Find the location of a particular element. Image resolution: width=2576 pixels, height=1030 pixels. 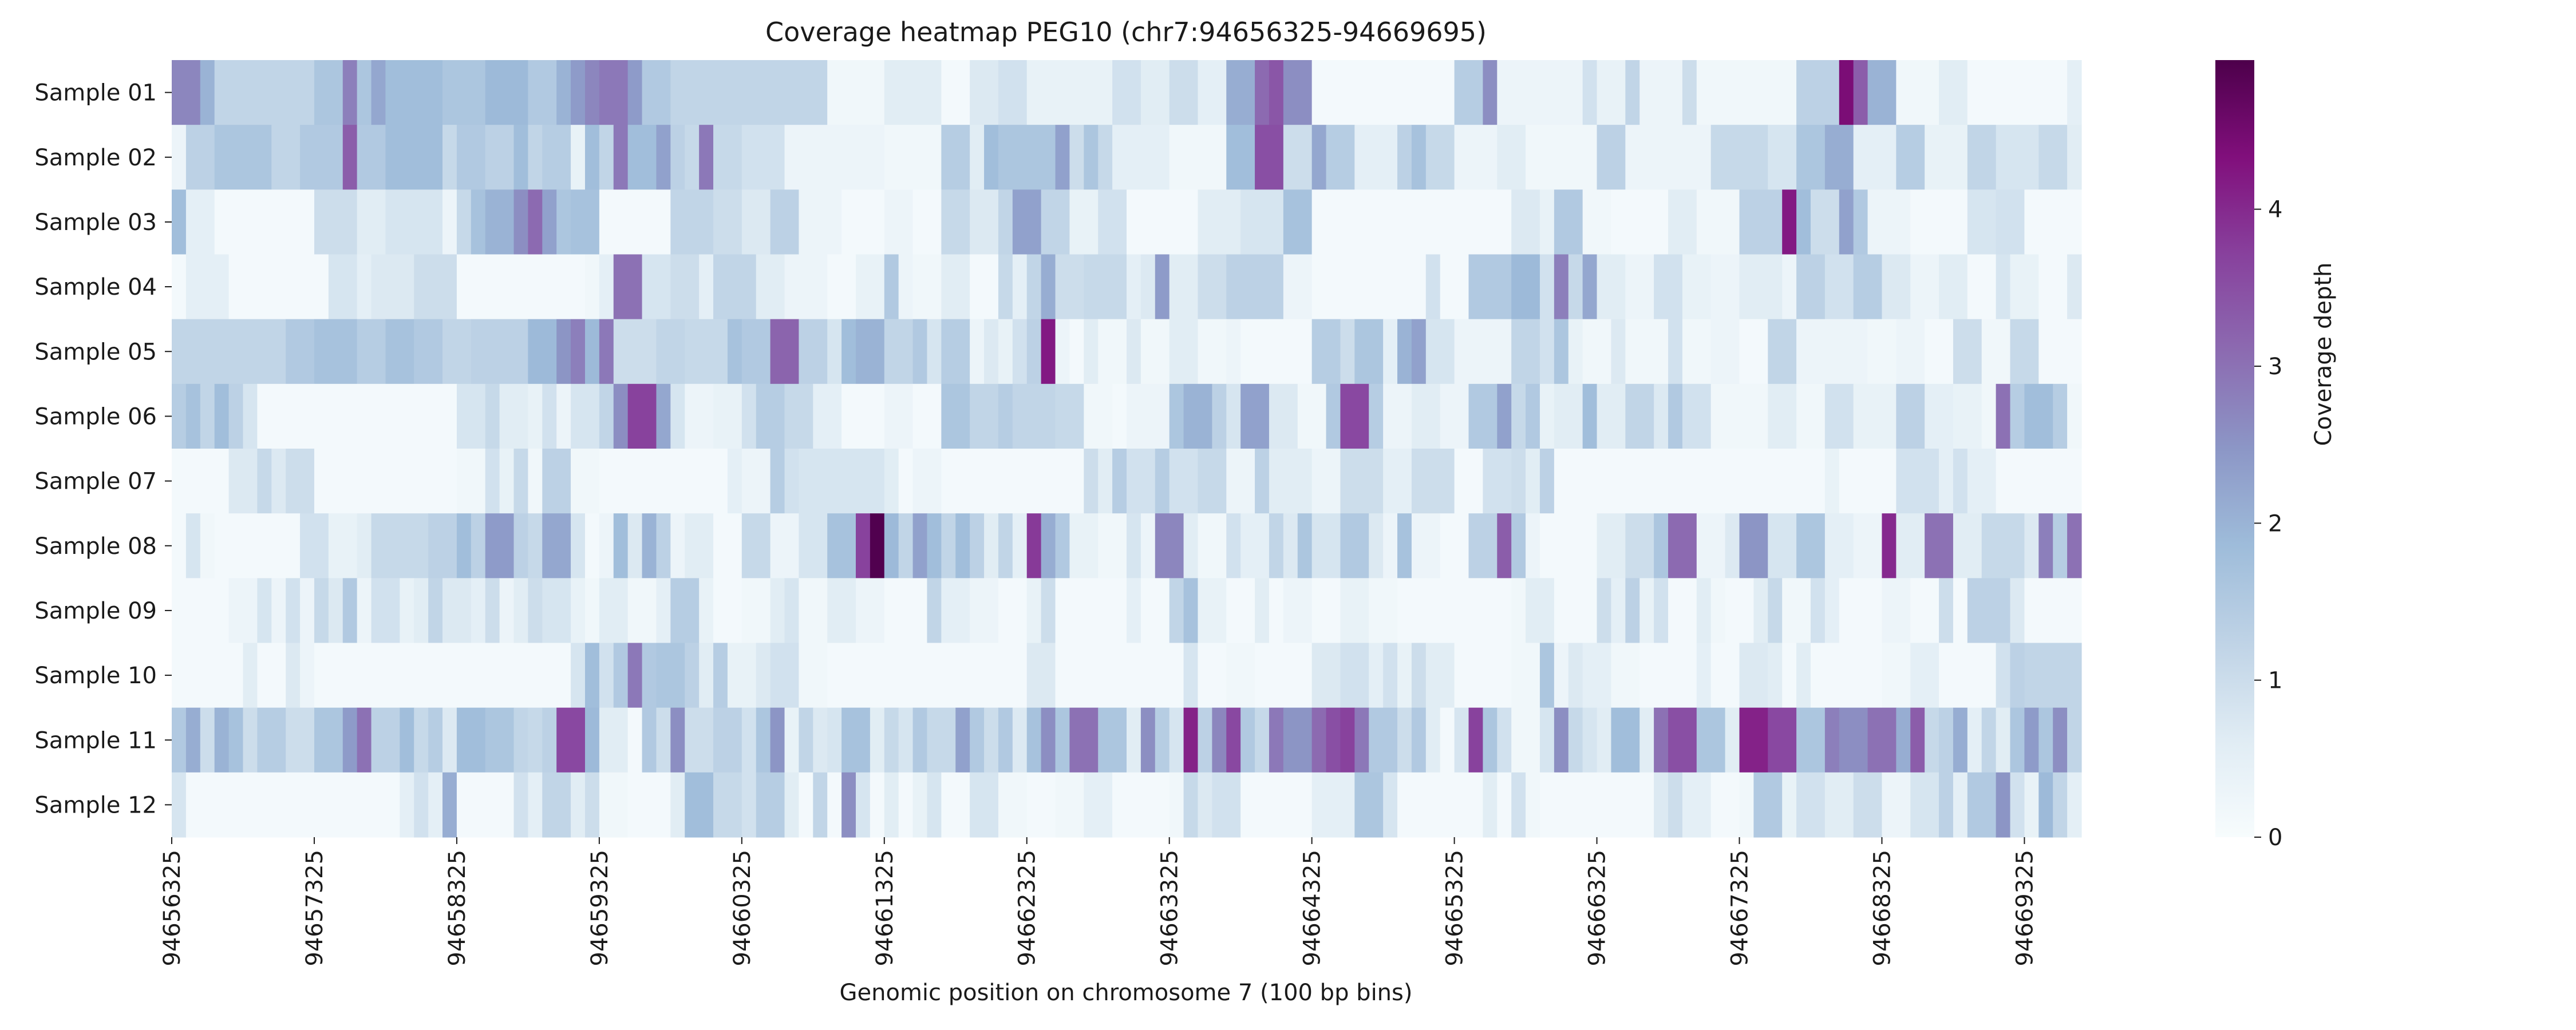

y-tick-label: Sample 04 is located at coordinates (95, 287).